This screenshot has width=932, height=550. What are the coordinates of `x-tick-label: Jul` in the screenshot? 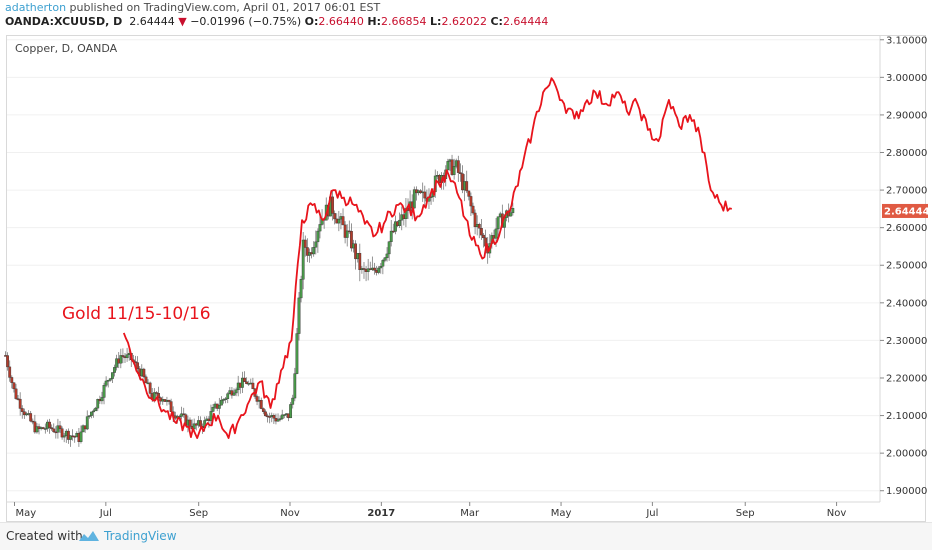 It's located at (105, 513).